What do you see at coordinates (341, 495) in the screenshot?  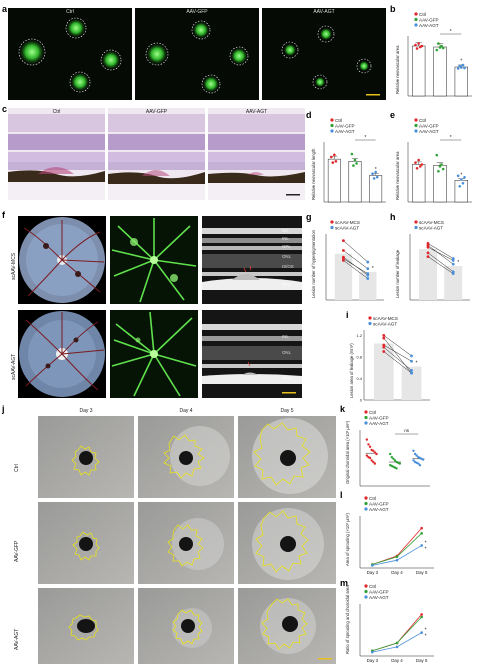 I see `panel-label-l: l` at bounding box center [341, 495].